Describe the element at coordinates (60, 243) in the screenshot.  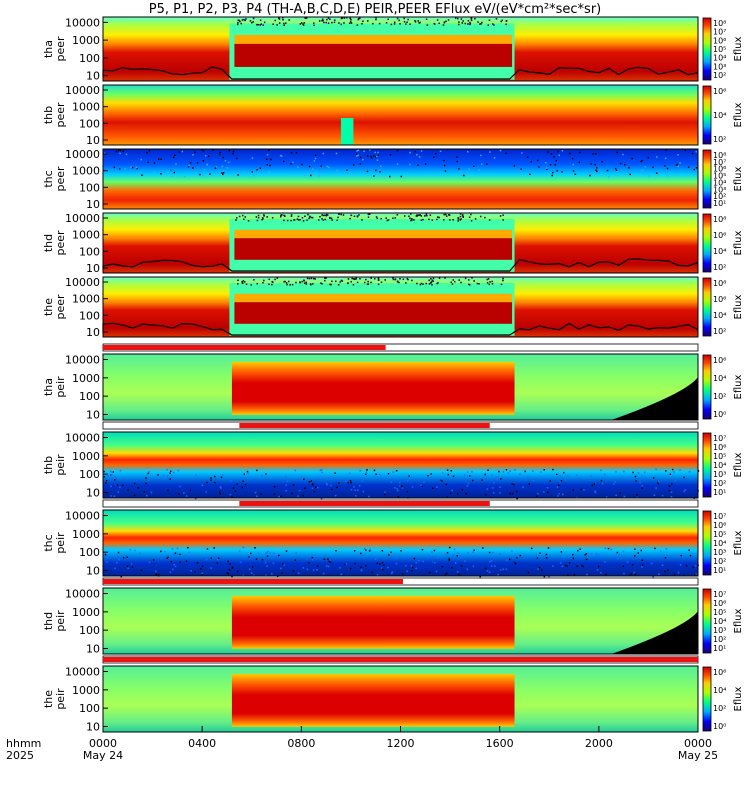
I see `y-label-species: peer` at that location.